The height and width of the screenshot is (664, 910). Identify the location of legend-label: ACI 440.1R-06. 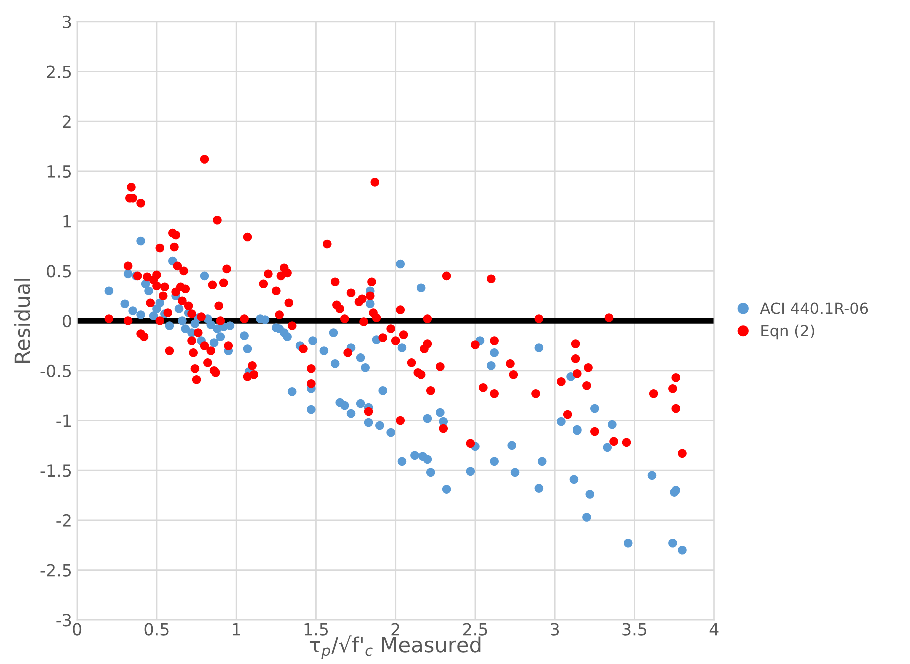
(814, 308).